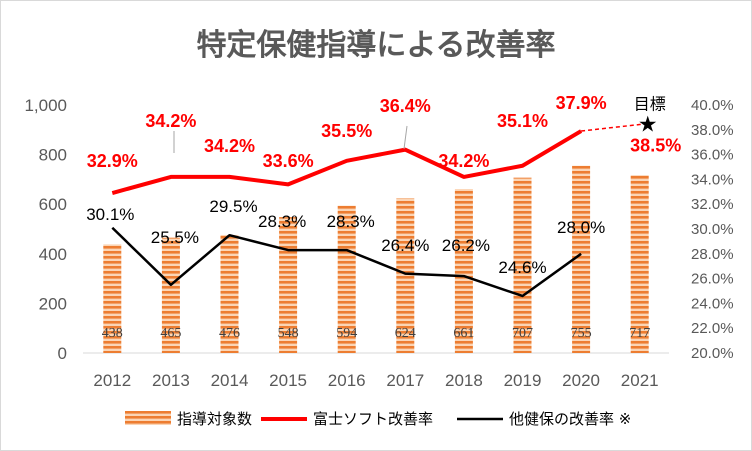 Image resolution: width=752 pixels, height=451 pixels. I want to click on other-improvement-line, so click(346, 262).